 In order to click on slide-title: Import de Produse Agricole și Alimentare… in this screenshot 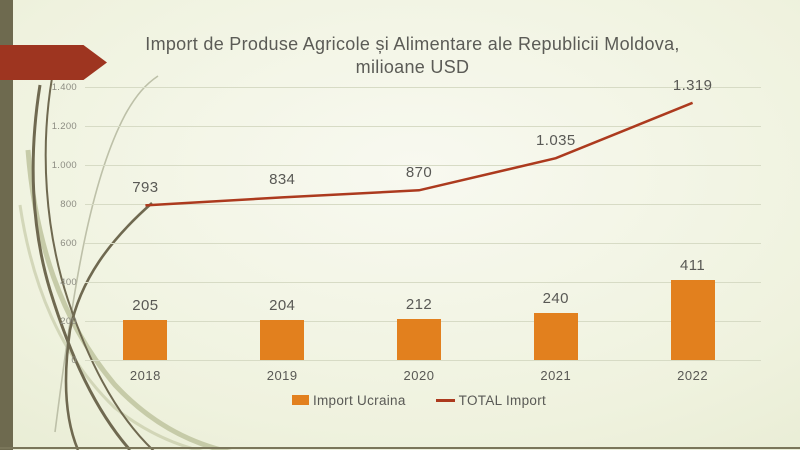, I will do `click(412, 56)`.